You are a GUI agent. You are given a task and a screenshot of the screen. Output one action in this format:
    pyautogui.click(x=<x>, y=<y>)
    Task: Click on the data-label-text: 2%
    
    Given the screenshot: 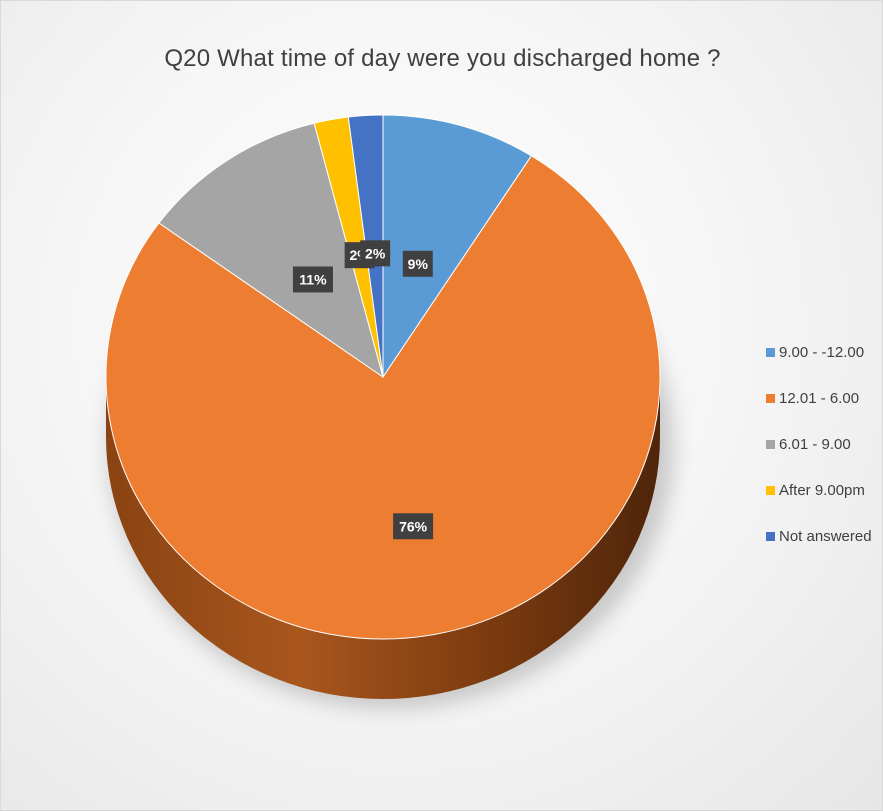 What is the action you would take?
    pyautogui.click(x=375, y=253)
    